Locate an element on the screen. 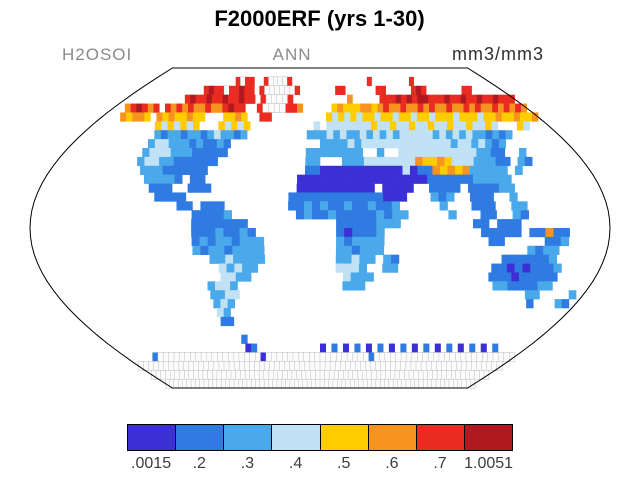 This screenshot has height=480, width=639. colorbar-label: .7 is located at coordinates (440, 463).